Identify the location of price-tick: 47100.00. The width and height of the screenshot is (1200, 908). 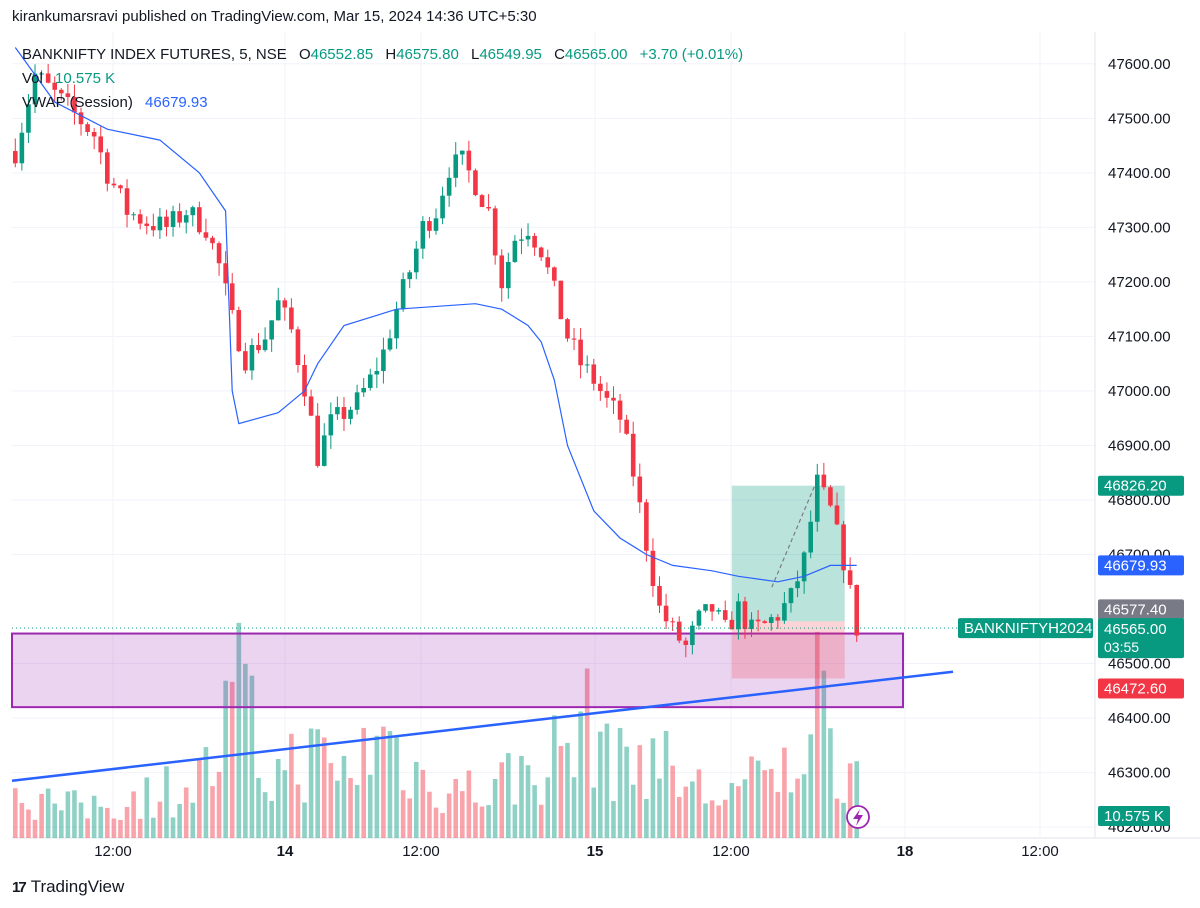
(1139, 336).